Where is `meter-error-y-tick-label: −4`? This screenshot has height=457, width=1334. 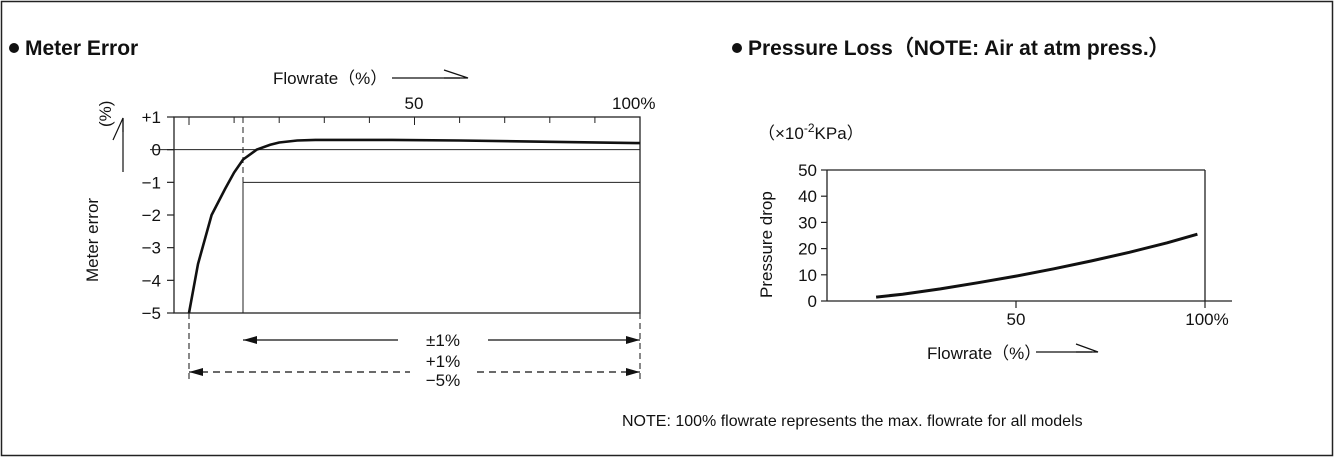
meter-error-y-tick-label: −4 is located at coordinates (151, 280).